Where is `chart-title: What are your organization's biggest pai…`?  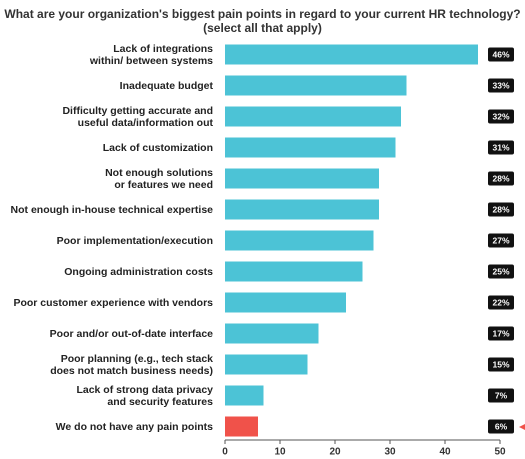 chart-title: What are your organization's biggest pai… is located at coordinates (262, 14).